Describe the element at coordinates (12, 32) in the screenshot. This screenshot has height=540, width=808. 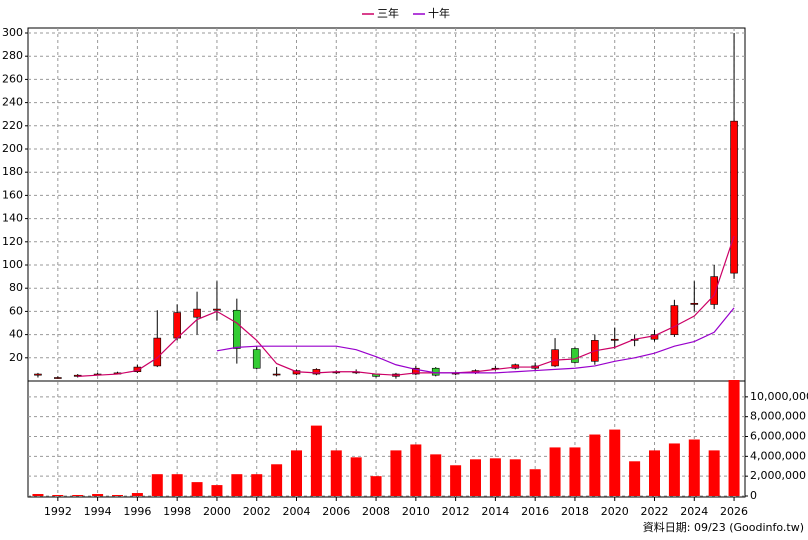
I see `y-tick-label: 300` at that location.